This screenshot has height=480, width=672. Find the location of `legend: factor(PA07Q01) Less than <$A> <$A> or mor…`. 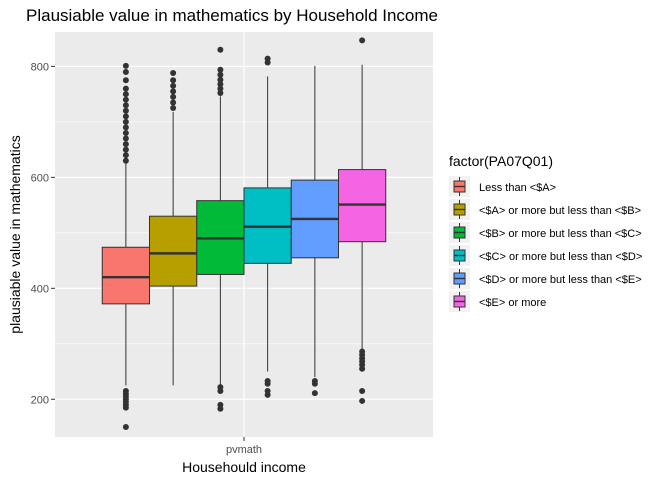

legend: factor(PA07Q01) Less than <$A> <$A> or mor… is located at coordinates (545, 232).